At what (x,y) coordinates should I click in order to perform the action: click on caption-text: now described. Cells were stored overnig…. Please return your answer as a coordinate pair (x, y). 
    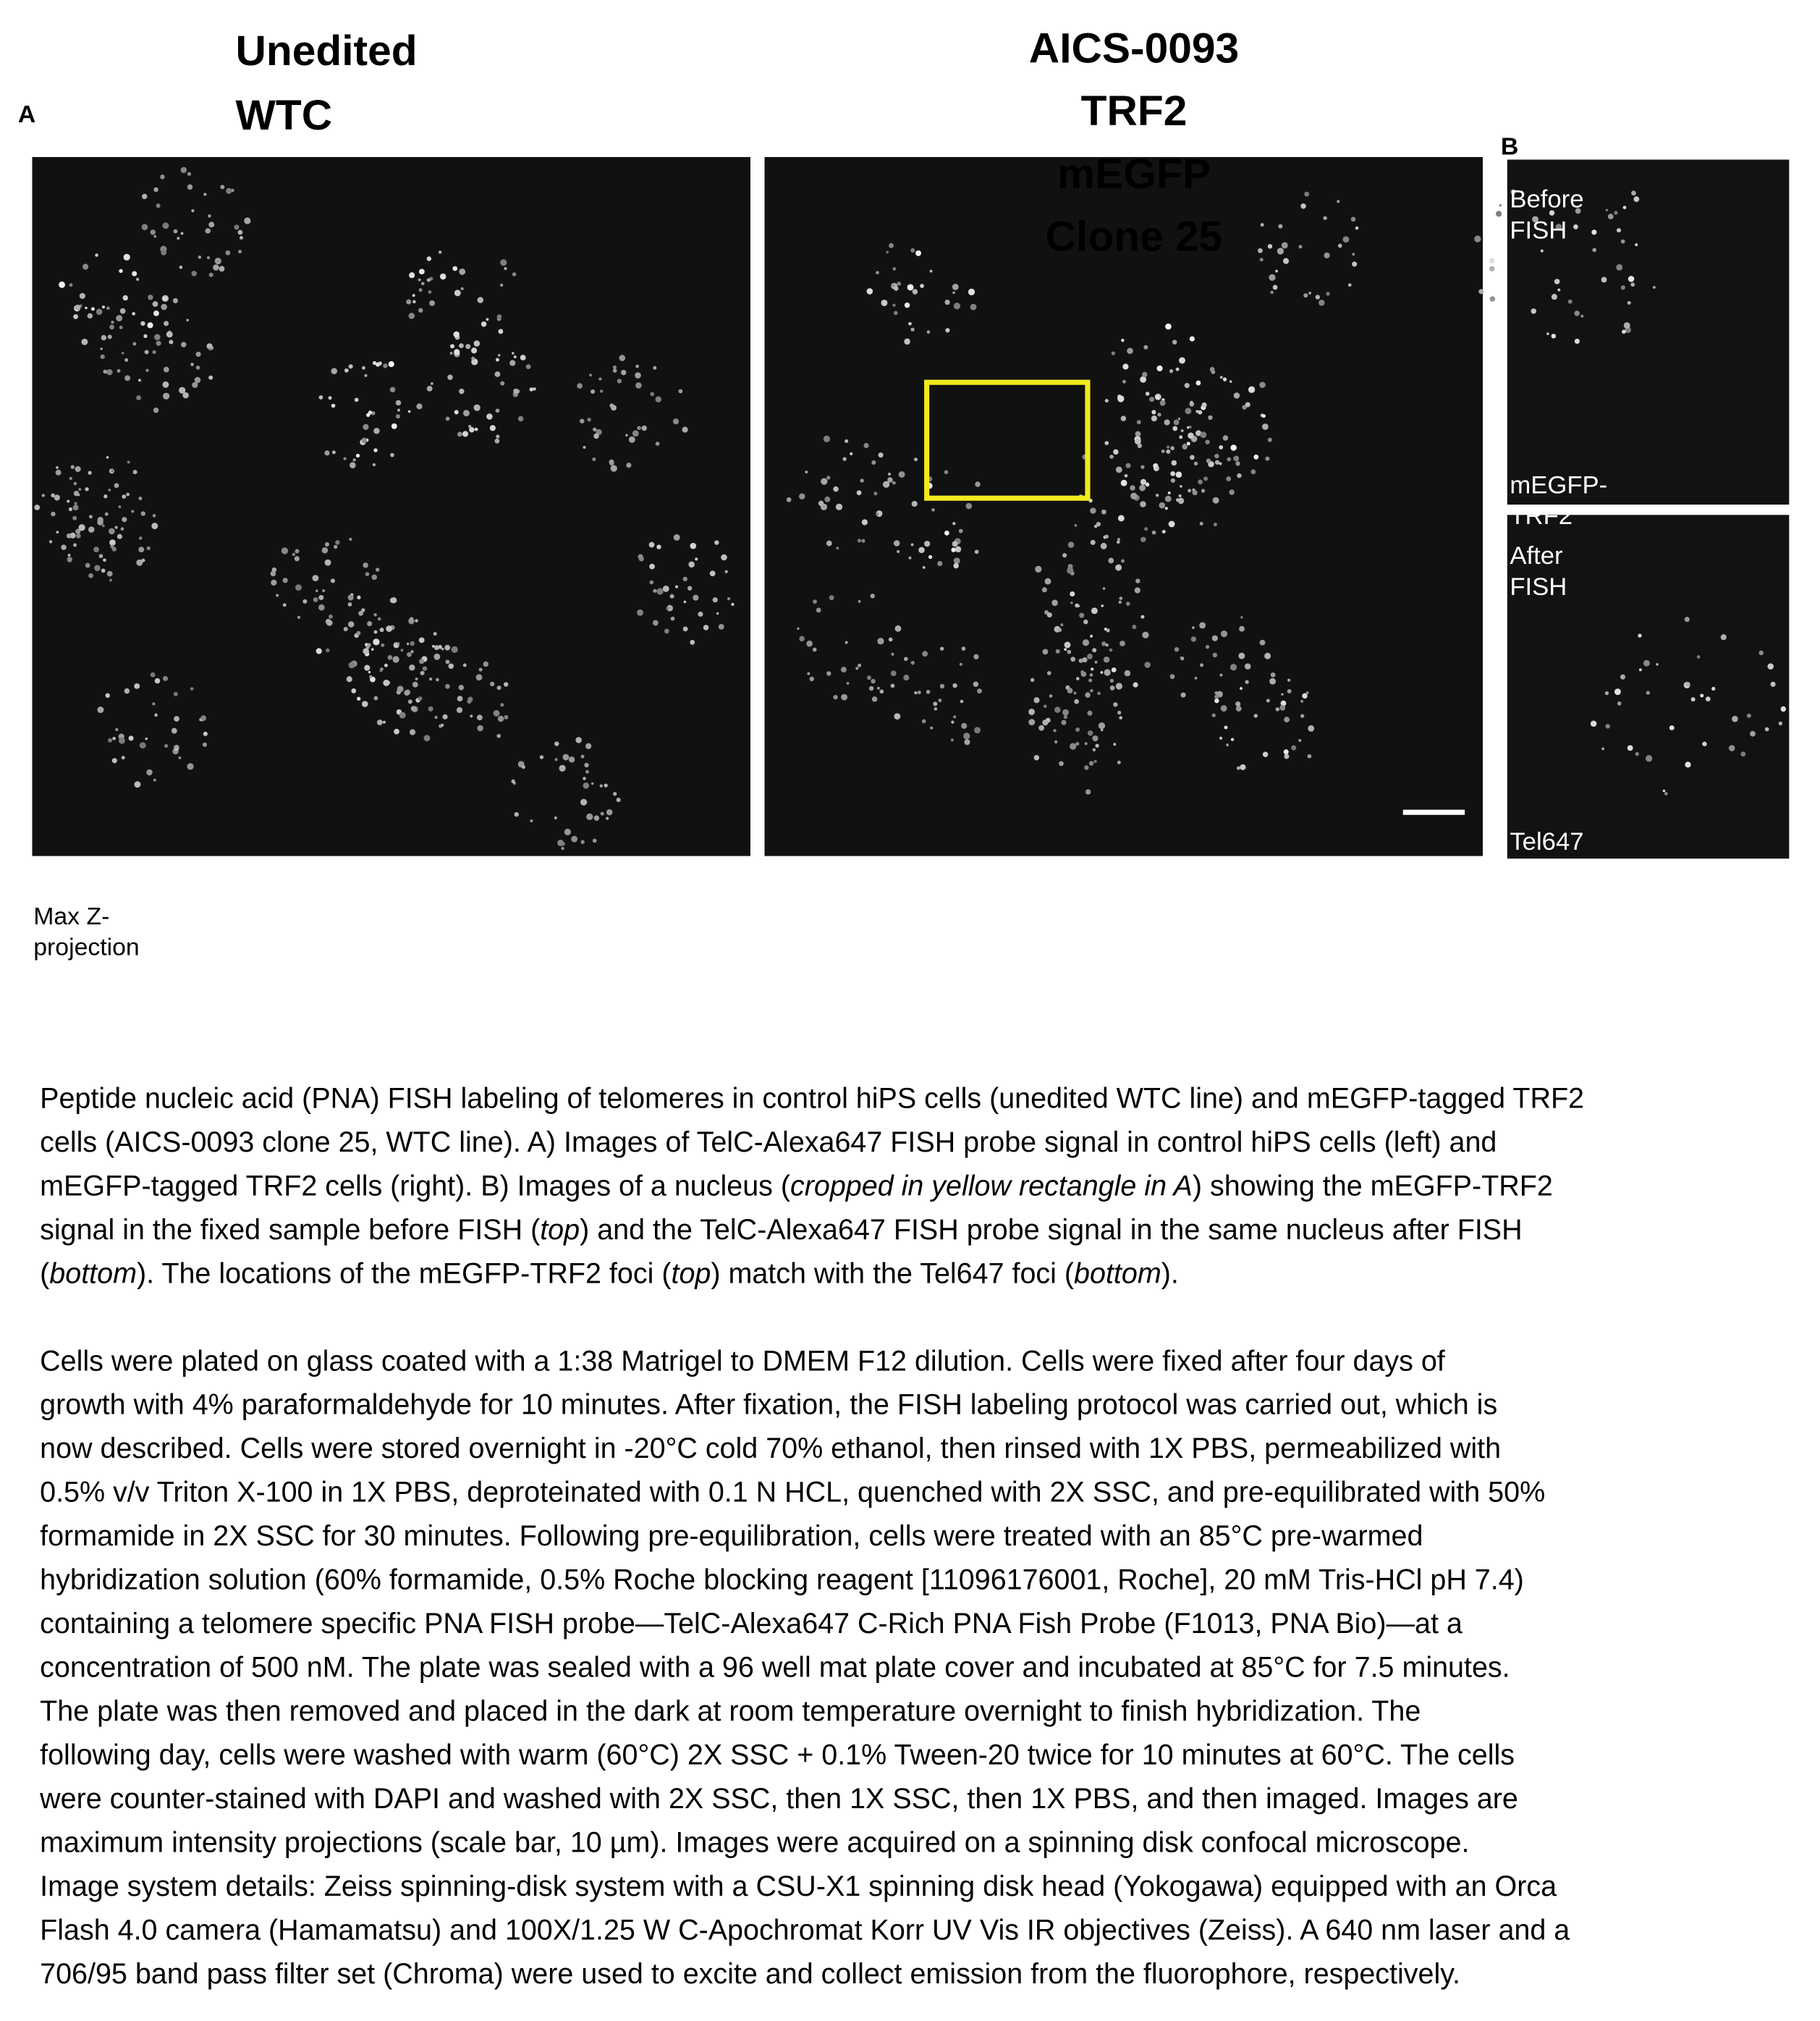
    Looking at the image, I should click on (771, 1449).